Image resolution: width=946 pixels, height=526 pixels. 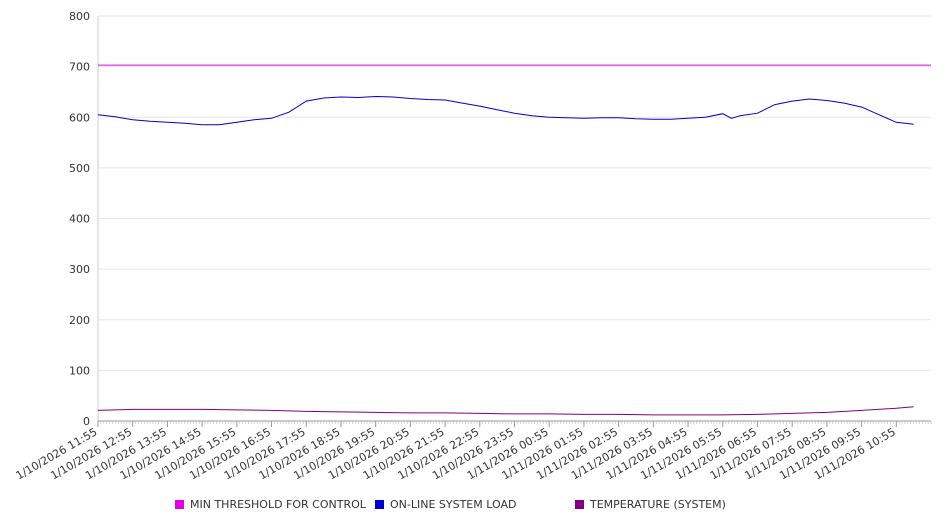 I want to click on legend-item: TEMPERATURE (SYSTEM), so click(x=650, y=504).